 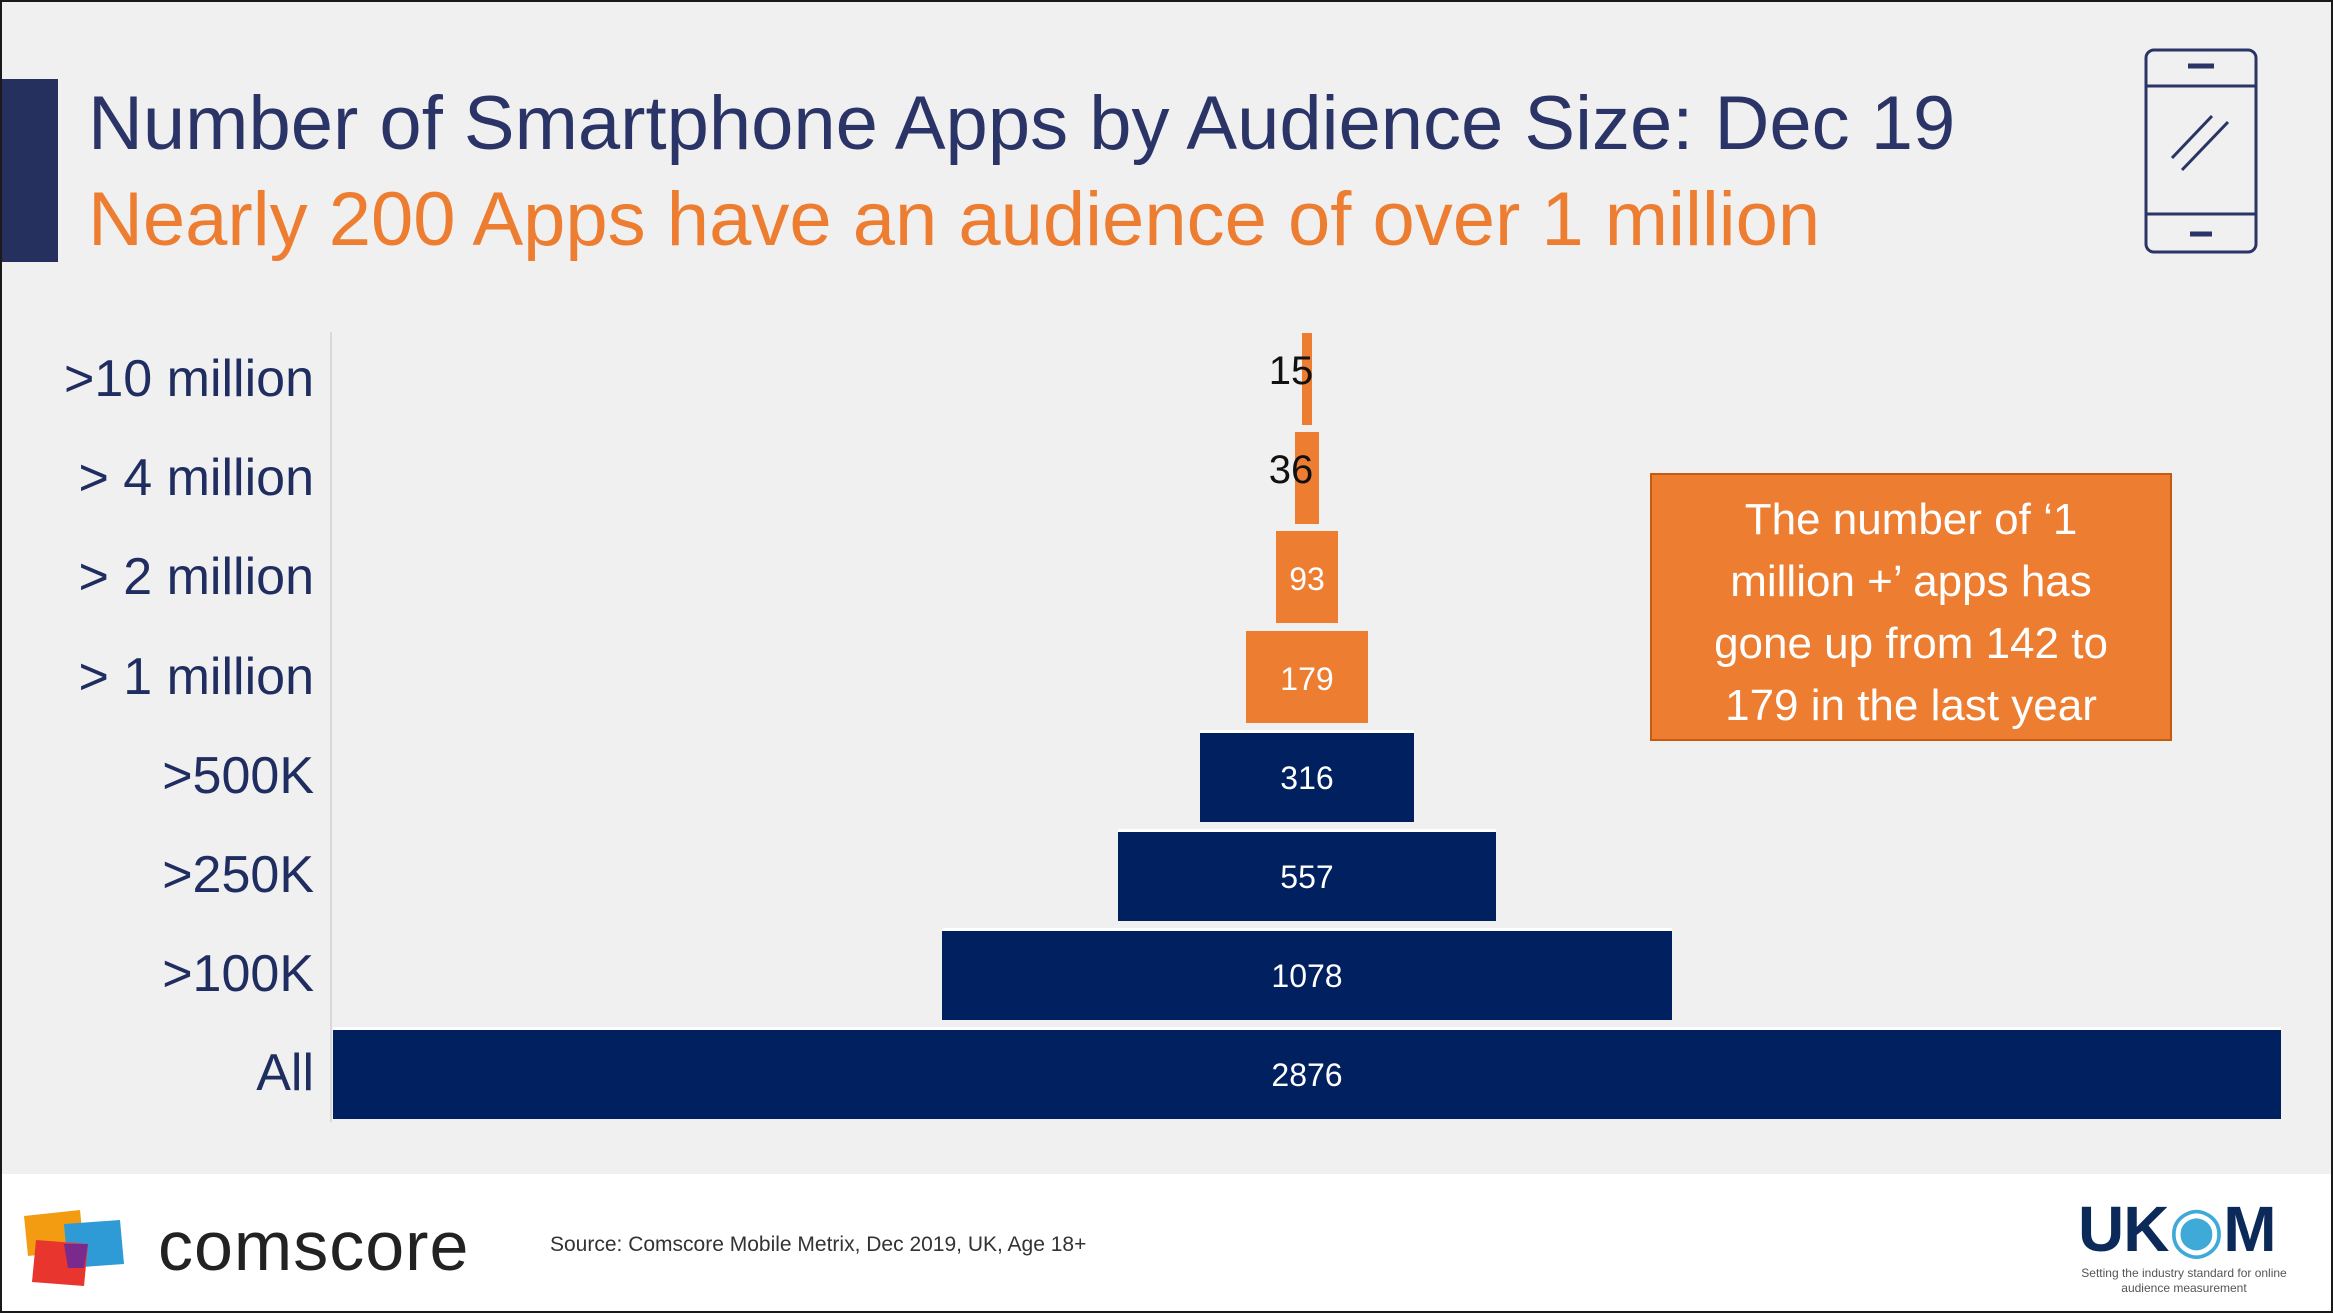 I want to click on callout-line: million +’ apps has, so click(x=1911, y=581).